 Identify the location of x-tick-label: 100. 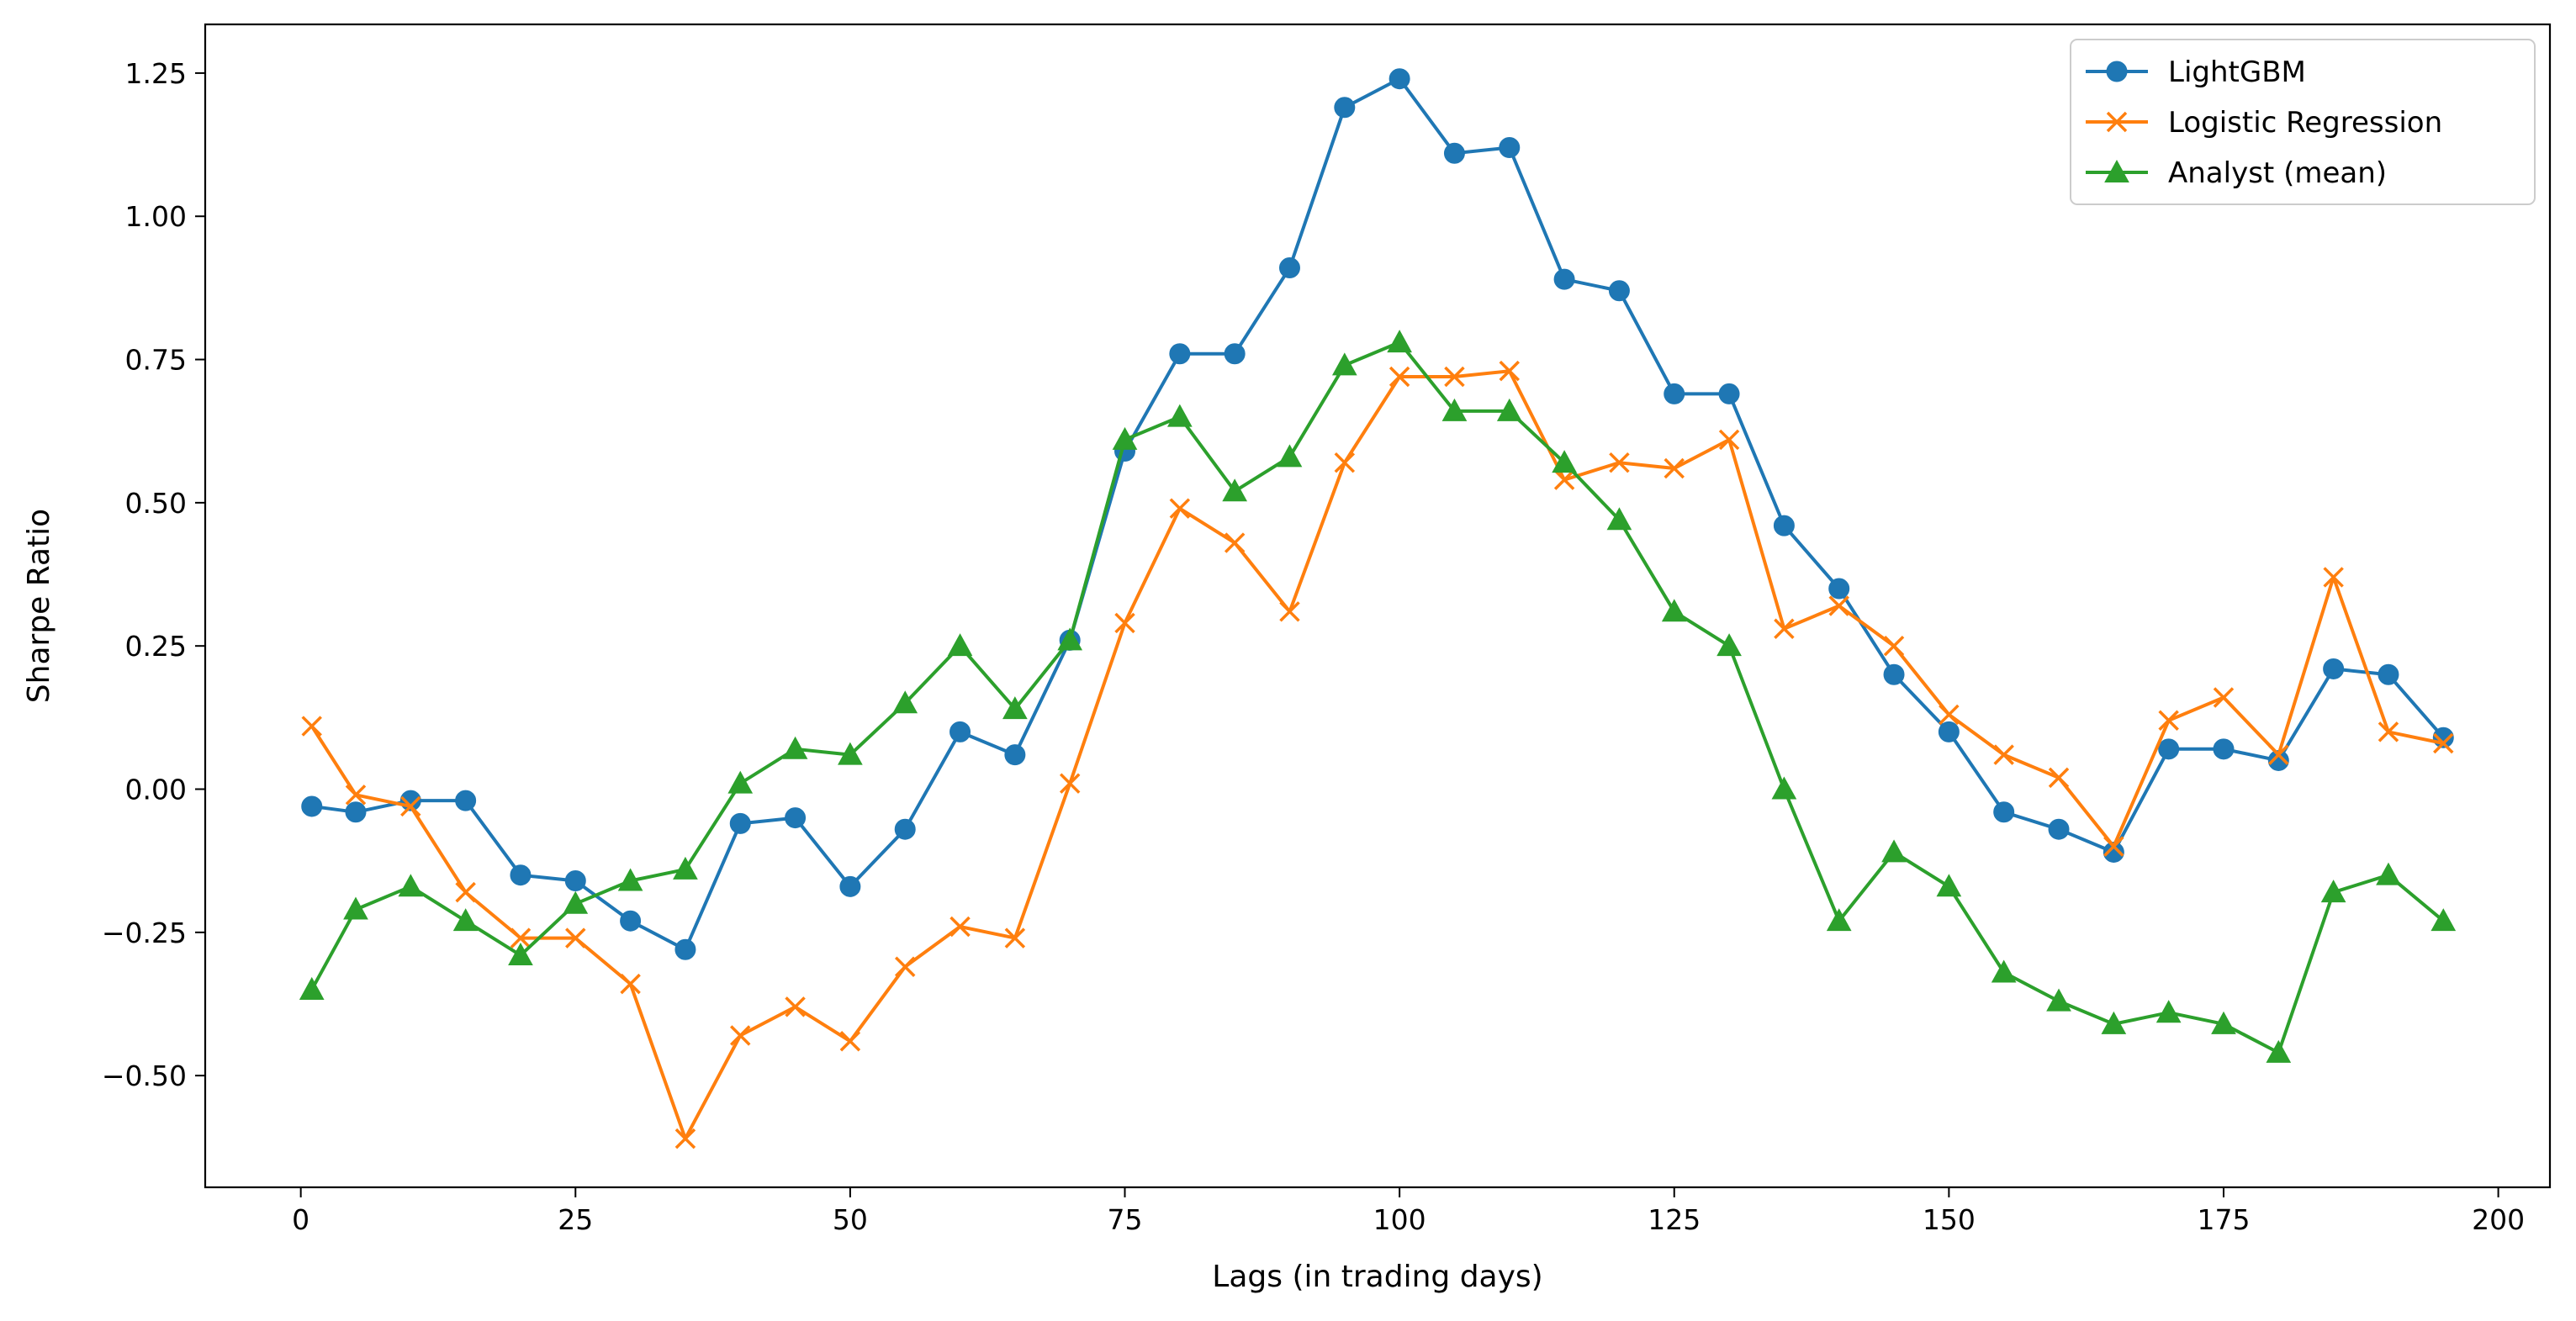
(1399, 1219).